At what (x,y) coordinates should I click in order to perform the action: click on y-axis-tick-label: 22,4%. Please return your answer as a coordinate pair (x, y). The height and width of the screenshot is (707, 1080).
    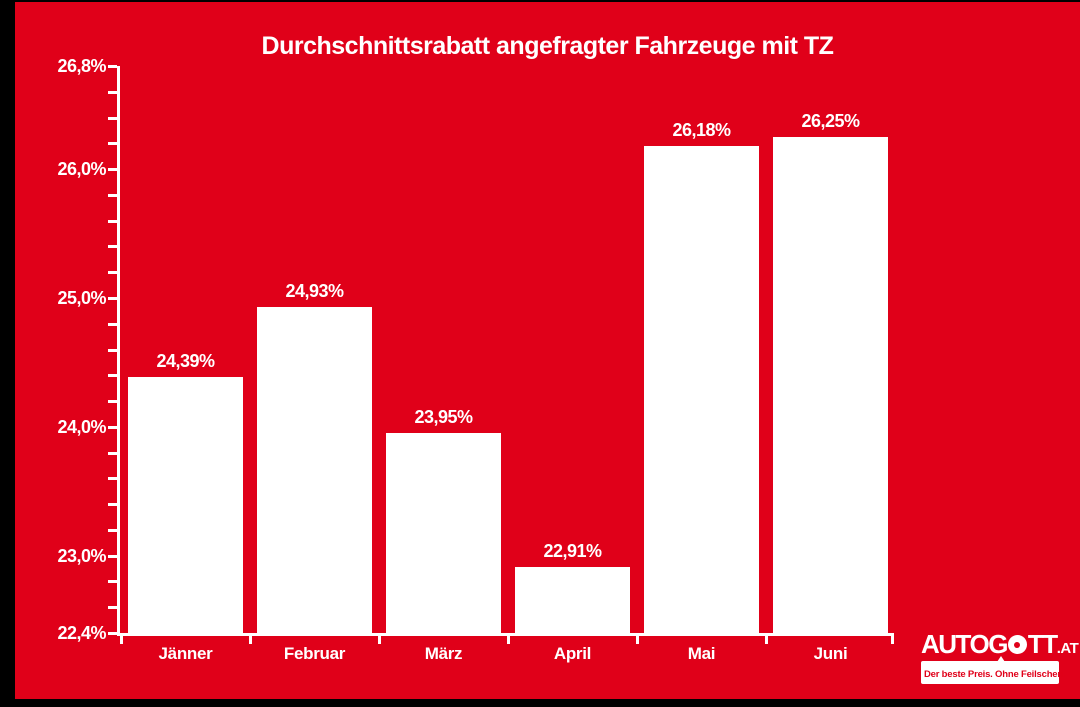
    Looking at the image, I should click on (81, 633).